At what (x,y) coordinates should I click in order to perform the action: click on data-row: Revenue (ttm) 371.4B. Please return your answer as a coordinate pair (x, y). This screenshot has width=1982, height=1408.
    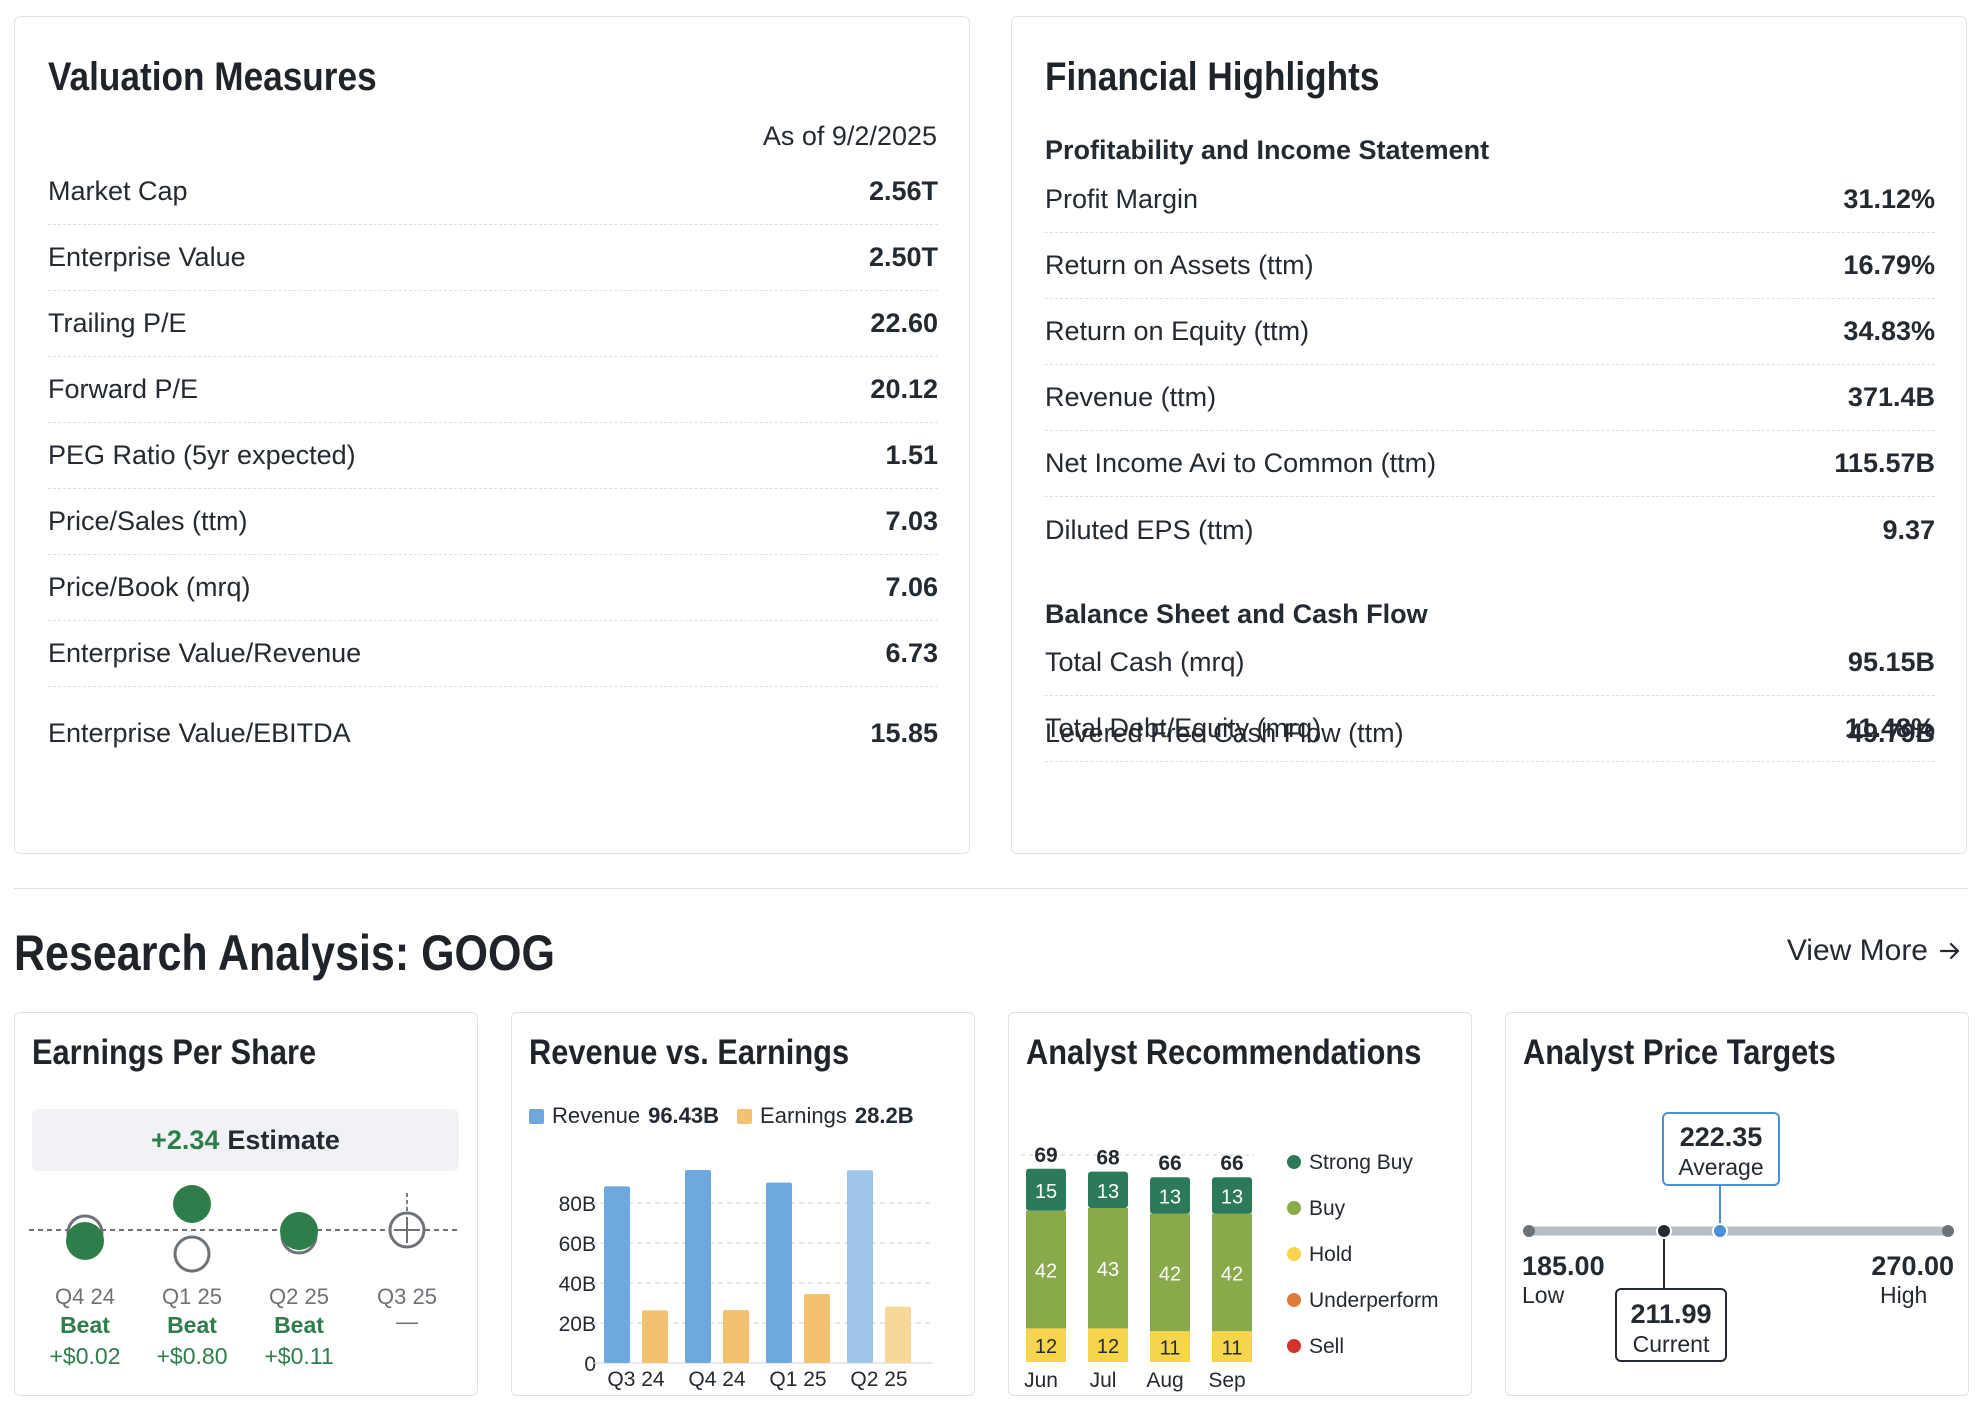
    Looking at the image, I should click on (1490, 398).